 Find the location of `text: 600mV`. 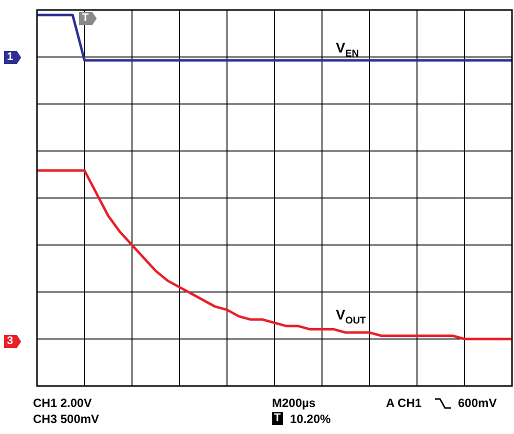

text: 600mV is located at coordinates (477, 403).